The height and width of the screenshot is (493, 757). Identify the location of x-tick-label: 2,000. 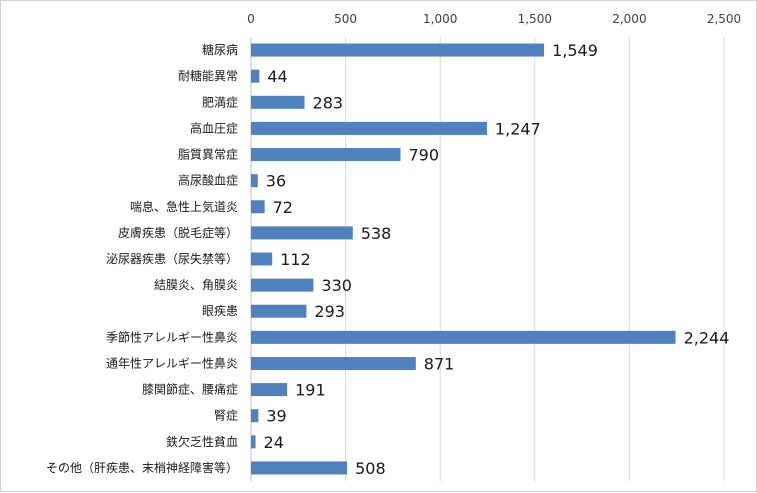
(629, 19).